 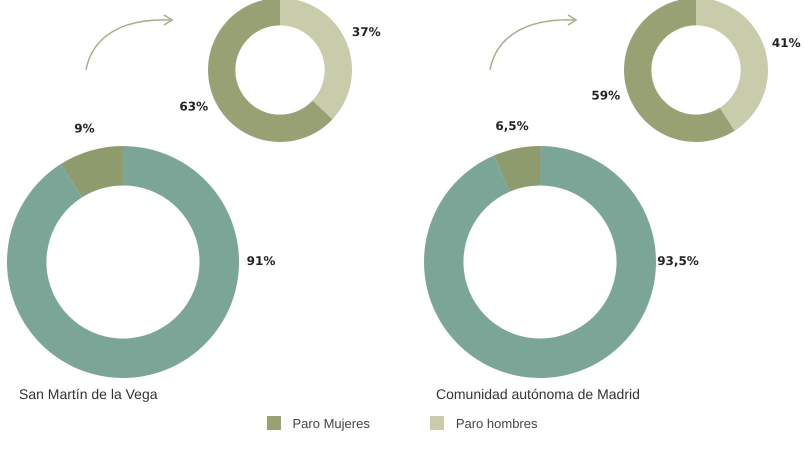 I want to click on legend-label: Paro hombres, so click(x=496, y=423).